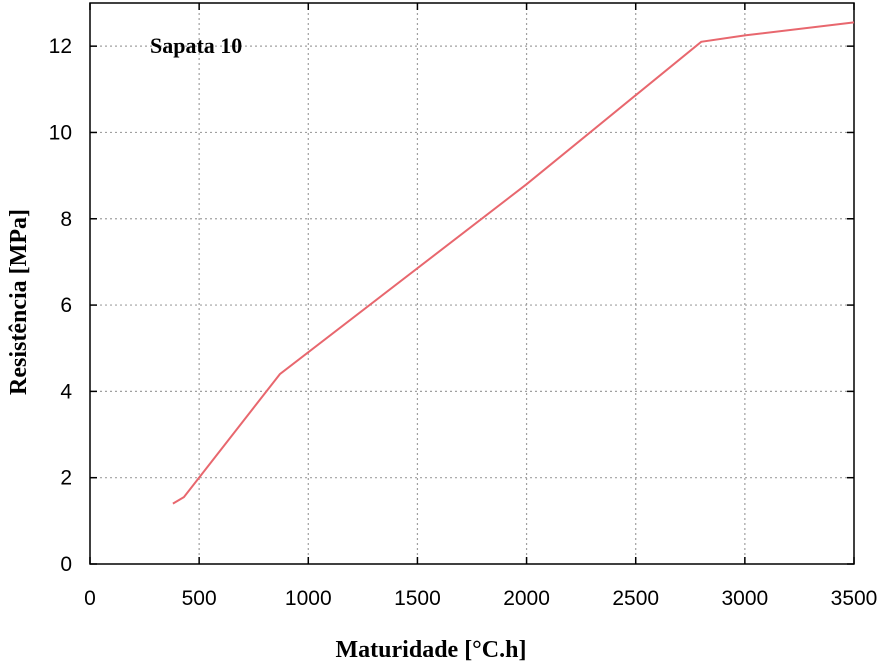 Image resolution: width=884 pixels, height=663 pixels. What do you see at coordinates (635, 598) in the screenshot?
I see `x-tick-label: 2500` at bounding box center [635, 598].